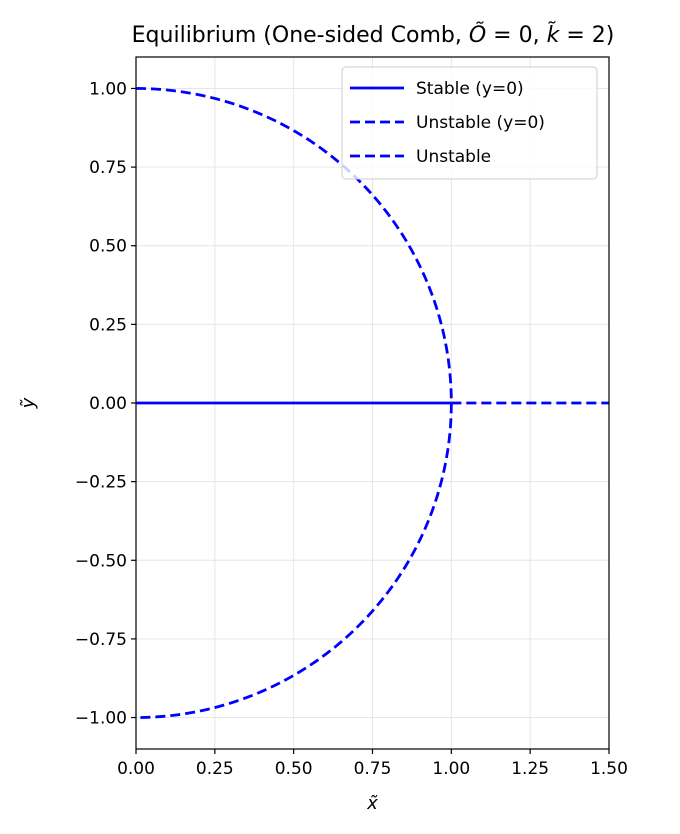 This screenshot has height=834, width=680. I want to click on x-tick-label: 0.75, so click(373, 769).